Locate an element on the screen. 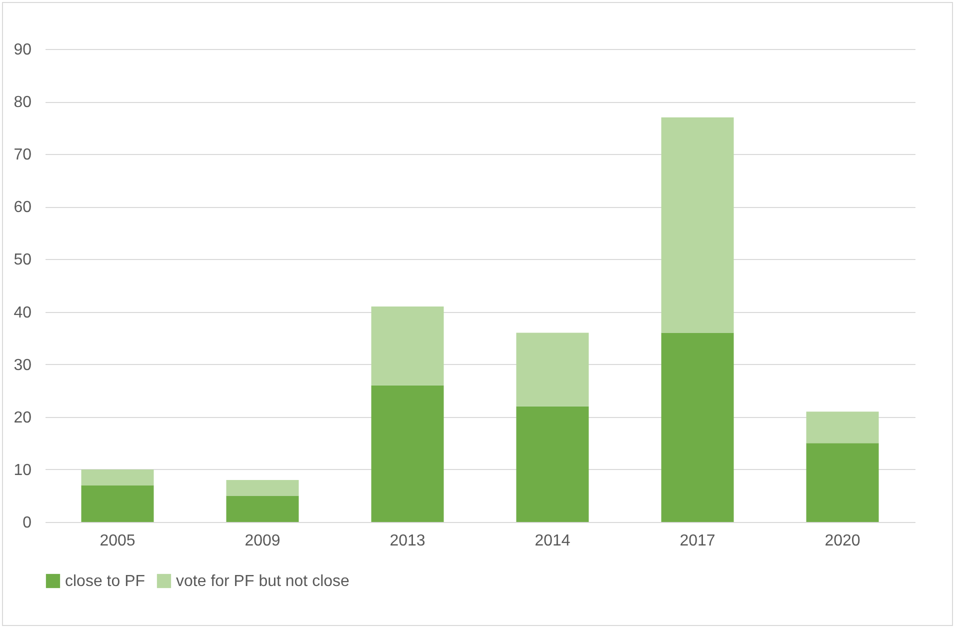 This screenshot has height=630, width=957. y-tick-label: 50 is located at coordinates (23, 260).